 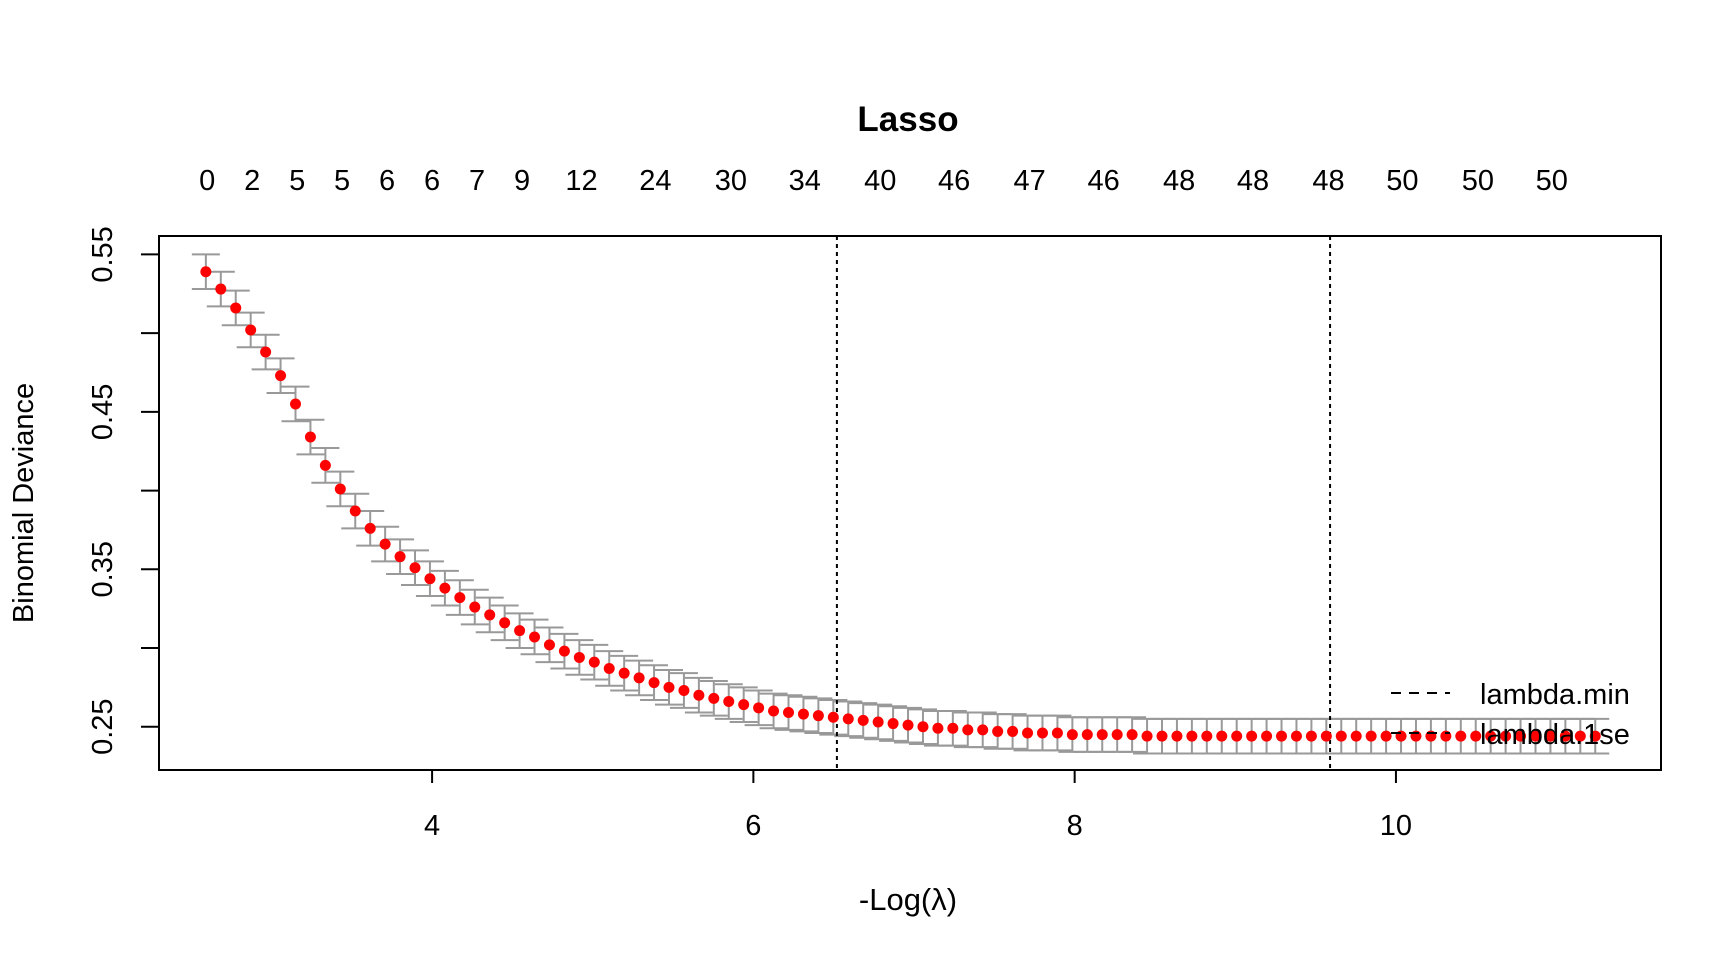 What do you see at coordinates (655, 181) in the screenshot?
I see `top-axis-label: 24` at bounding box center [655, 181].